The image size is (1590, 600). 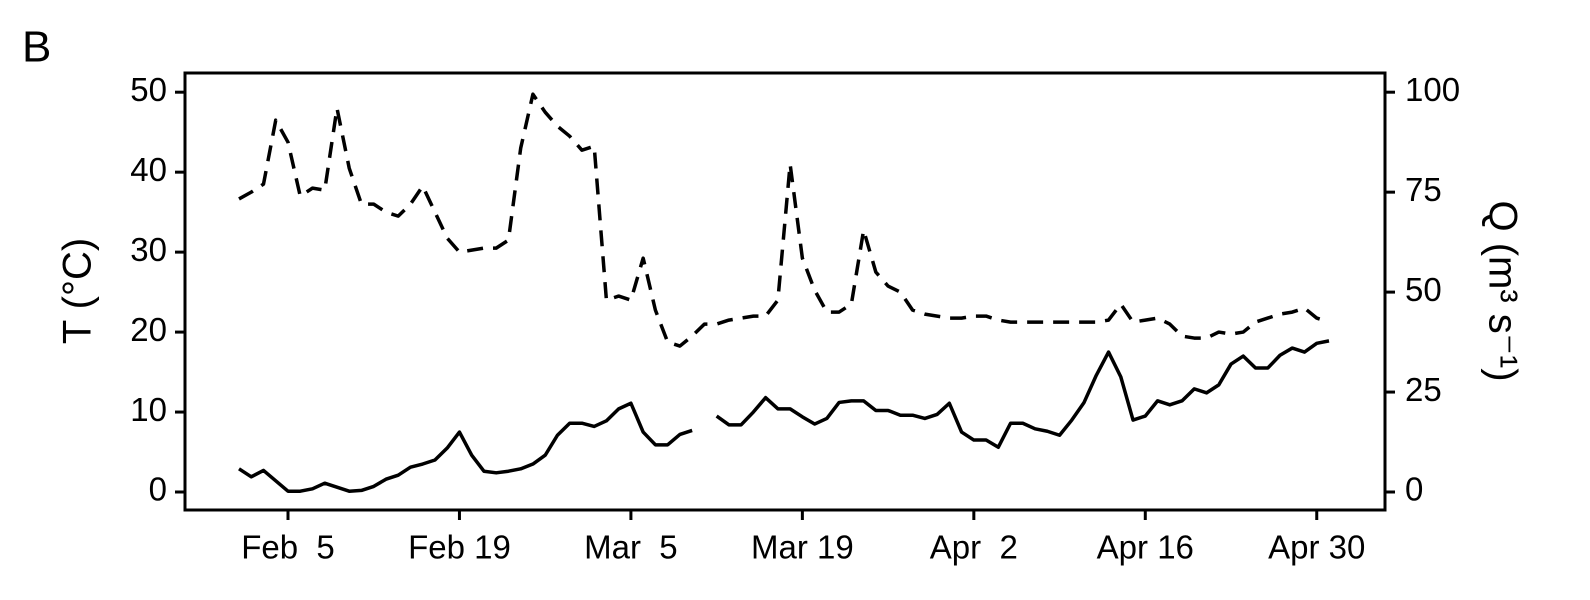 I want to click on x-tick-label: Mar 5, so click(x=631, y=547).